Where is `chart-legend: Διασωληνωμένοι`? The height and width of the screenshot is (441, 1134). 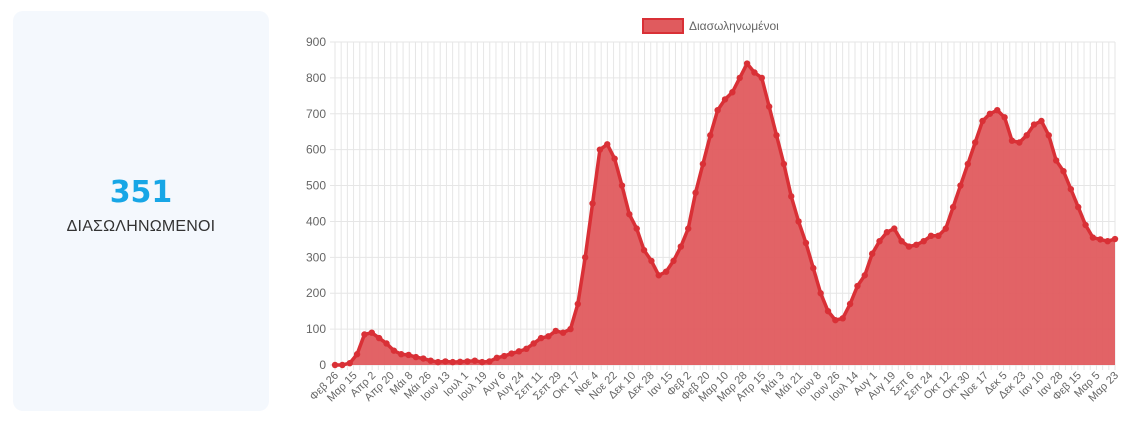
chart-legend: Διασωληνωμένοι is located at coordinates (710, 26).